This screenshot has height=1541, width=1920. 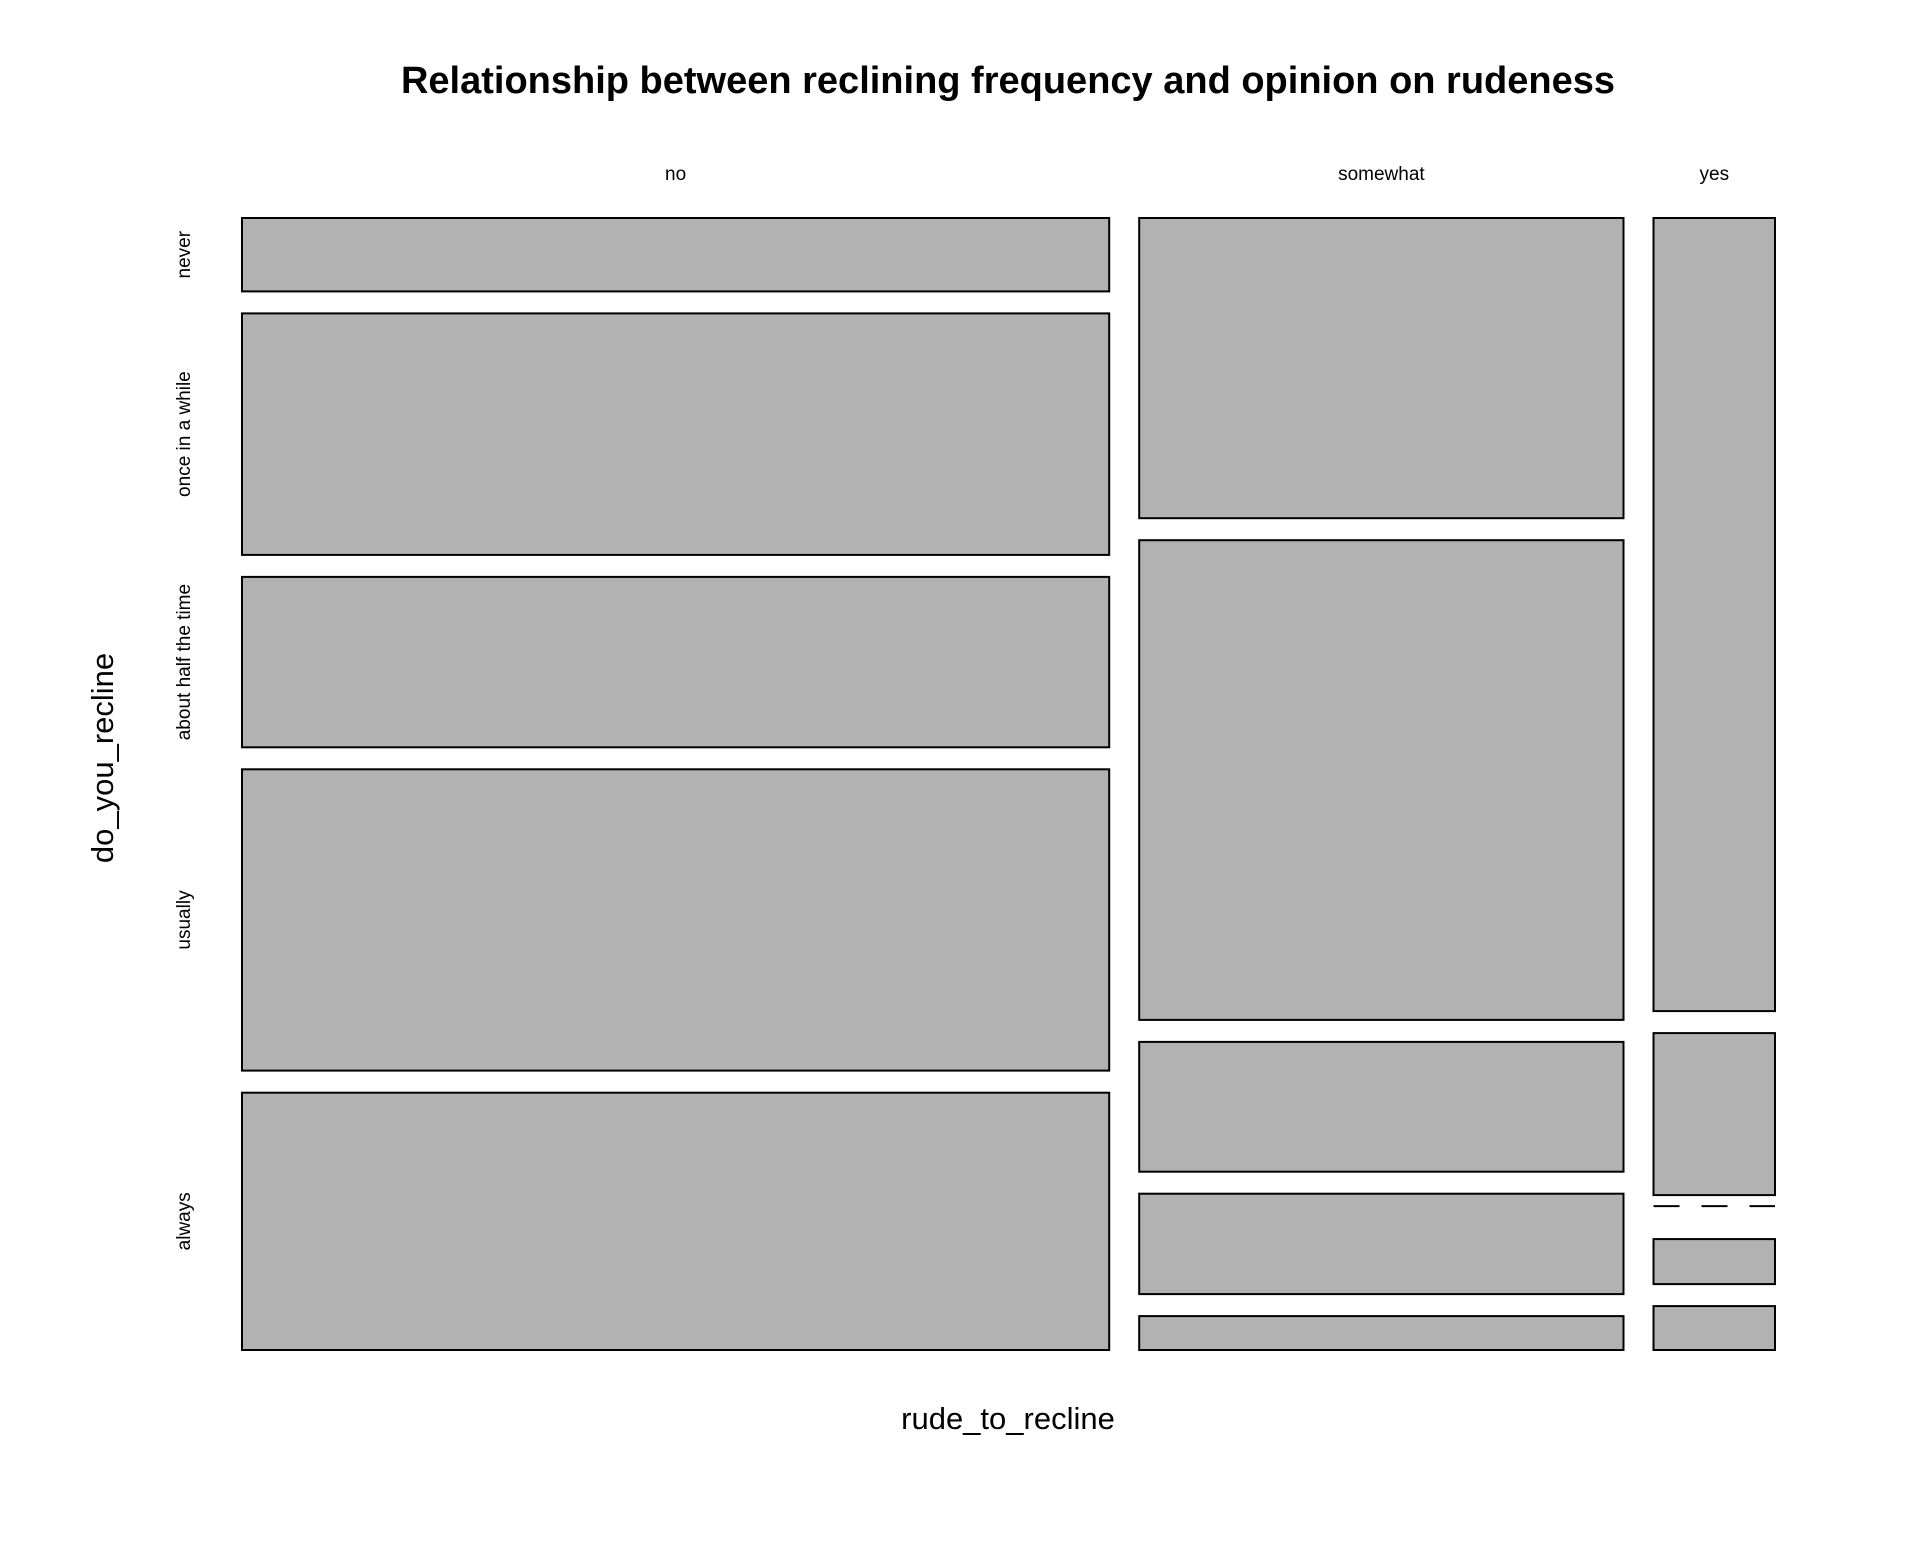 What do you see at coordinates (1715, 174) in the screenshot?
I see `column-label-yes: yes` at bounding box center [1715, 174].